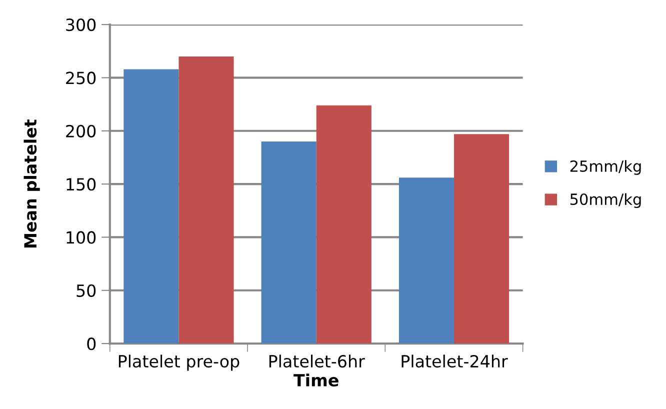 Image resolution: width=666 pixels, height=409 pixels. What do you see at coordinates (179, 362) in the screenshot?
I see `x-tick-label: Platelet pre-op` at bounding box center [179, 362].